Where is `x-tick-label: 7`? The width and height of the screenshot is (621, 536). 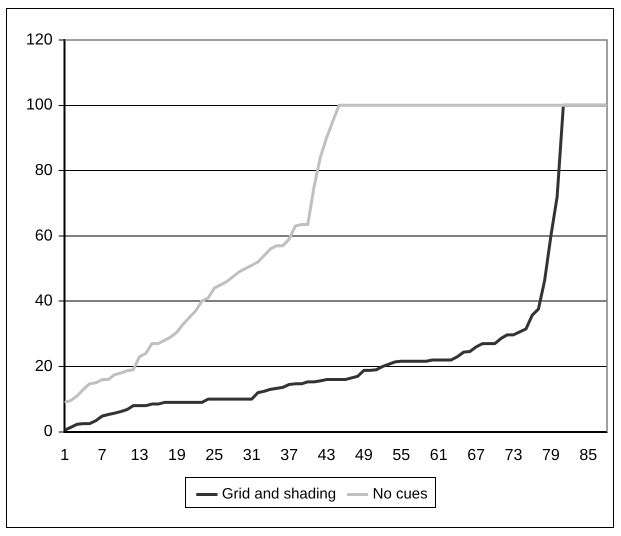 x-tick-label: 7 is located at coordinates (102, 455).